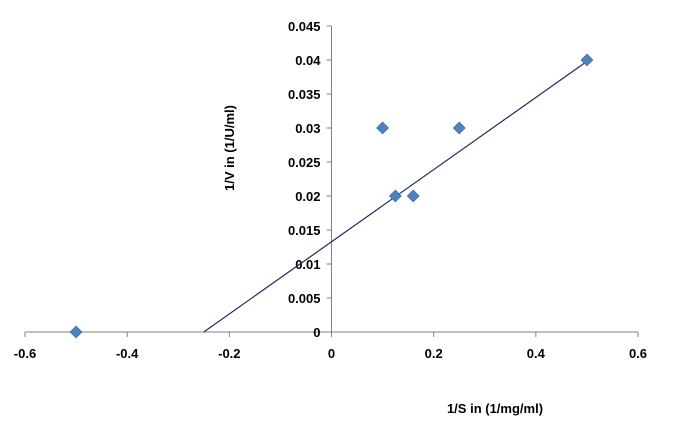 The width and height of the screenshot is (689, 433). Describe the element at coordinates (434, 353) in the screenshot. I see `x-tick-label: 0.2` at that location.